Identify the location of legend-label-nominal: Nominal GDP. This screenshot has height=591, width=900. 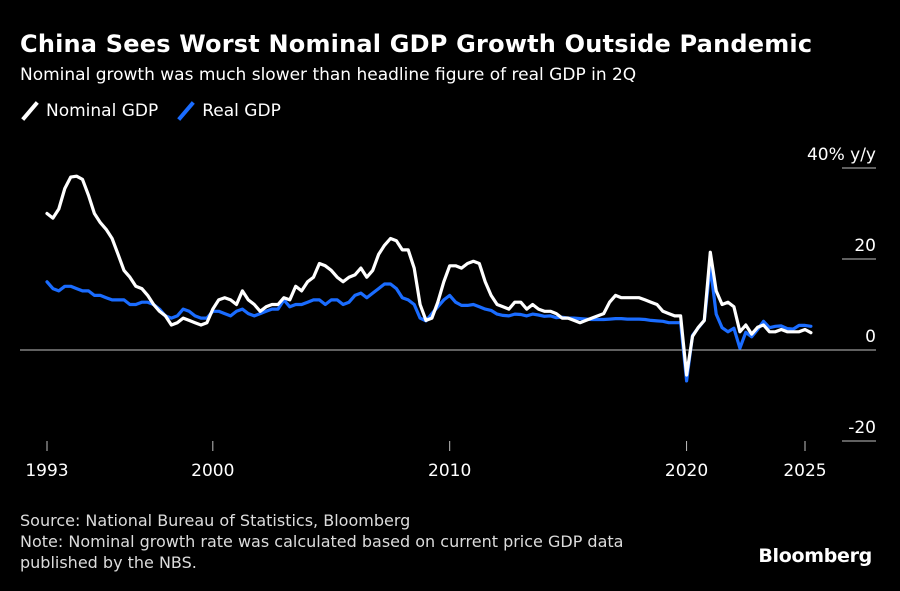
(102, 111).